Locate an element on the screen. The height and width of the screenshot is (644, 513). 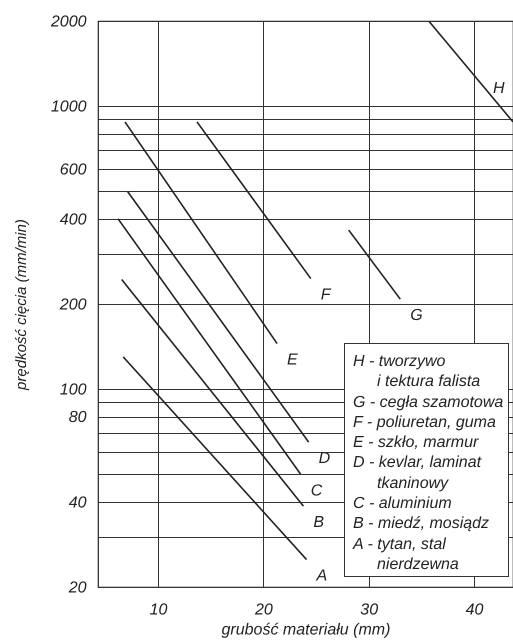
x-tick-label: 40 is located at coordinates (475, 610).